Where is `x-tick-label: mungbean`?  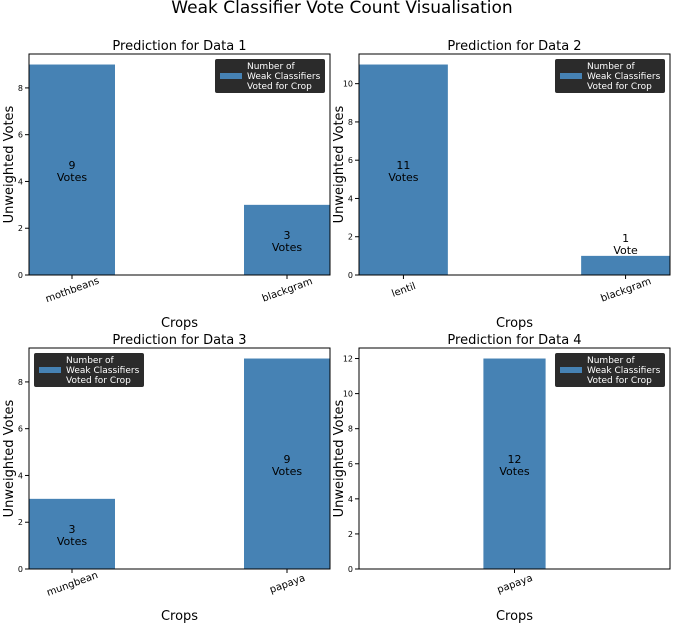 x-tick-label: mungbean is located at coordinates (72, 584).